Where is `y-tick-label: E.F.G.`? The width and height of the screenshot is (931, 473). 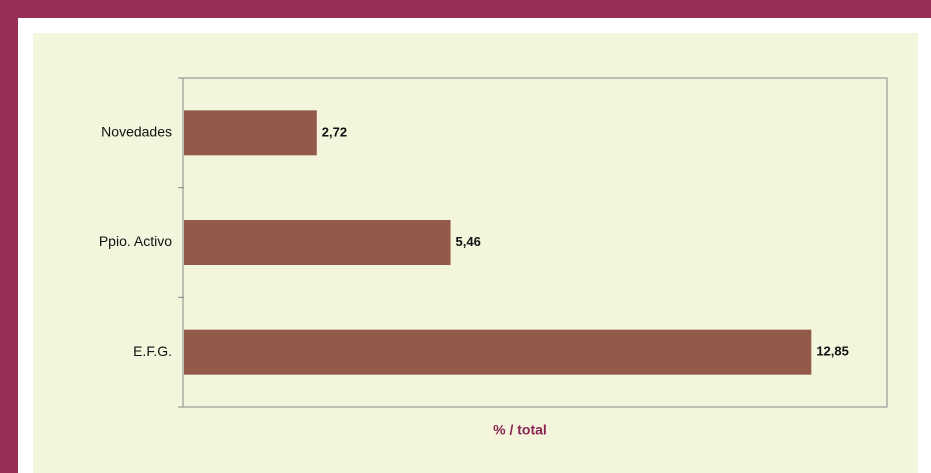
y-tick-label: E.F.G. is located at coordinates (152, 351).